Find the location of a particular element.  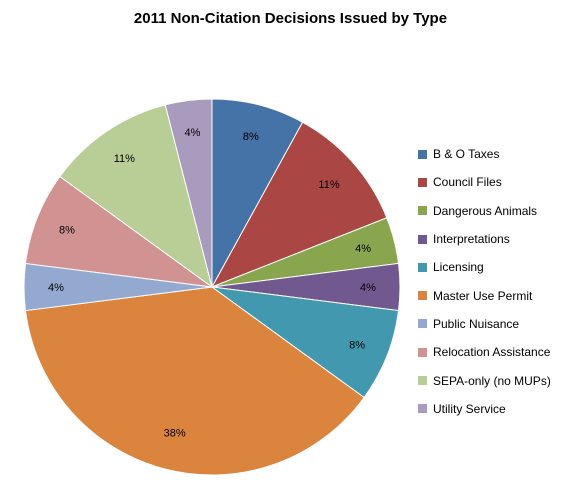

pie-slice-council-files is located at coordinates (299, 204).